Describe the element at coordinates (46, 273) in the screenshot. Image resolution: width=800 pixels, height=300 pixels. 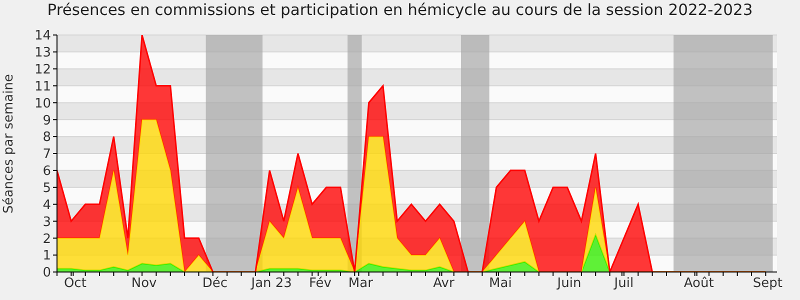
I see `y-tick-label: 0` at that location.